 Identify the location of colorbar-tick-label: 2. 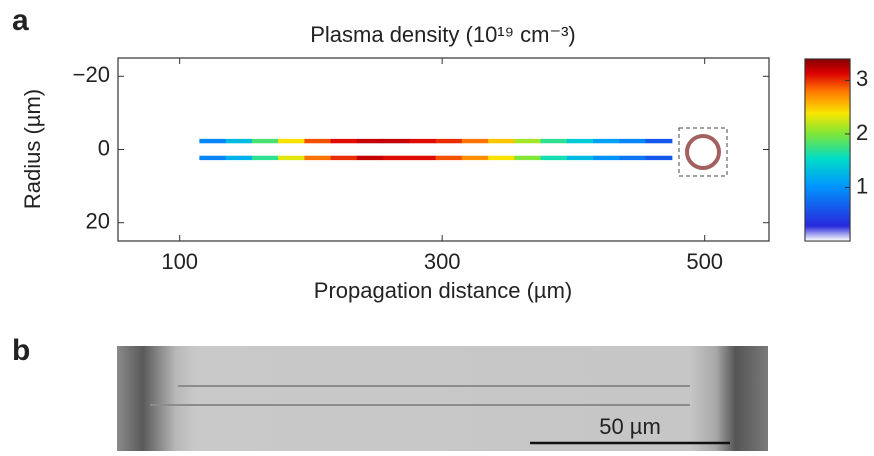
(862, 132).